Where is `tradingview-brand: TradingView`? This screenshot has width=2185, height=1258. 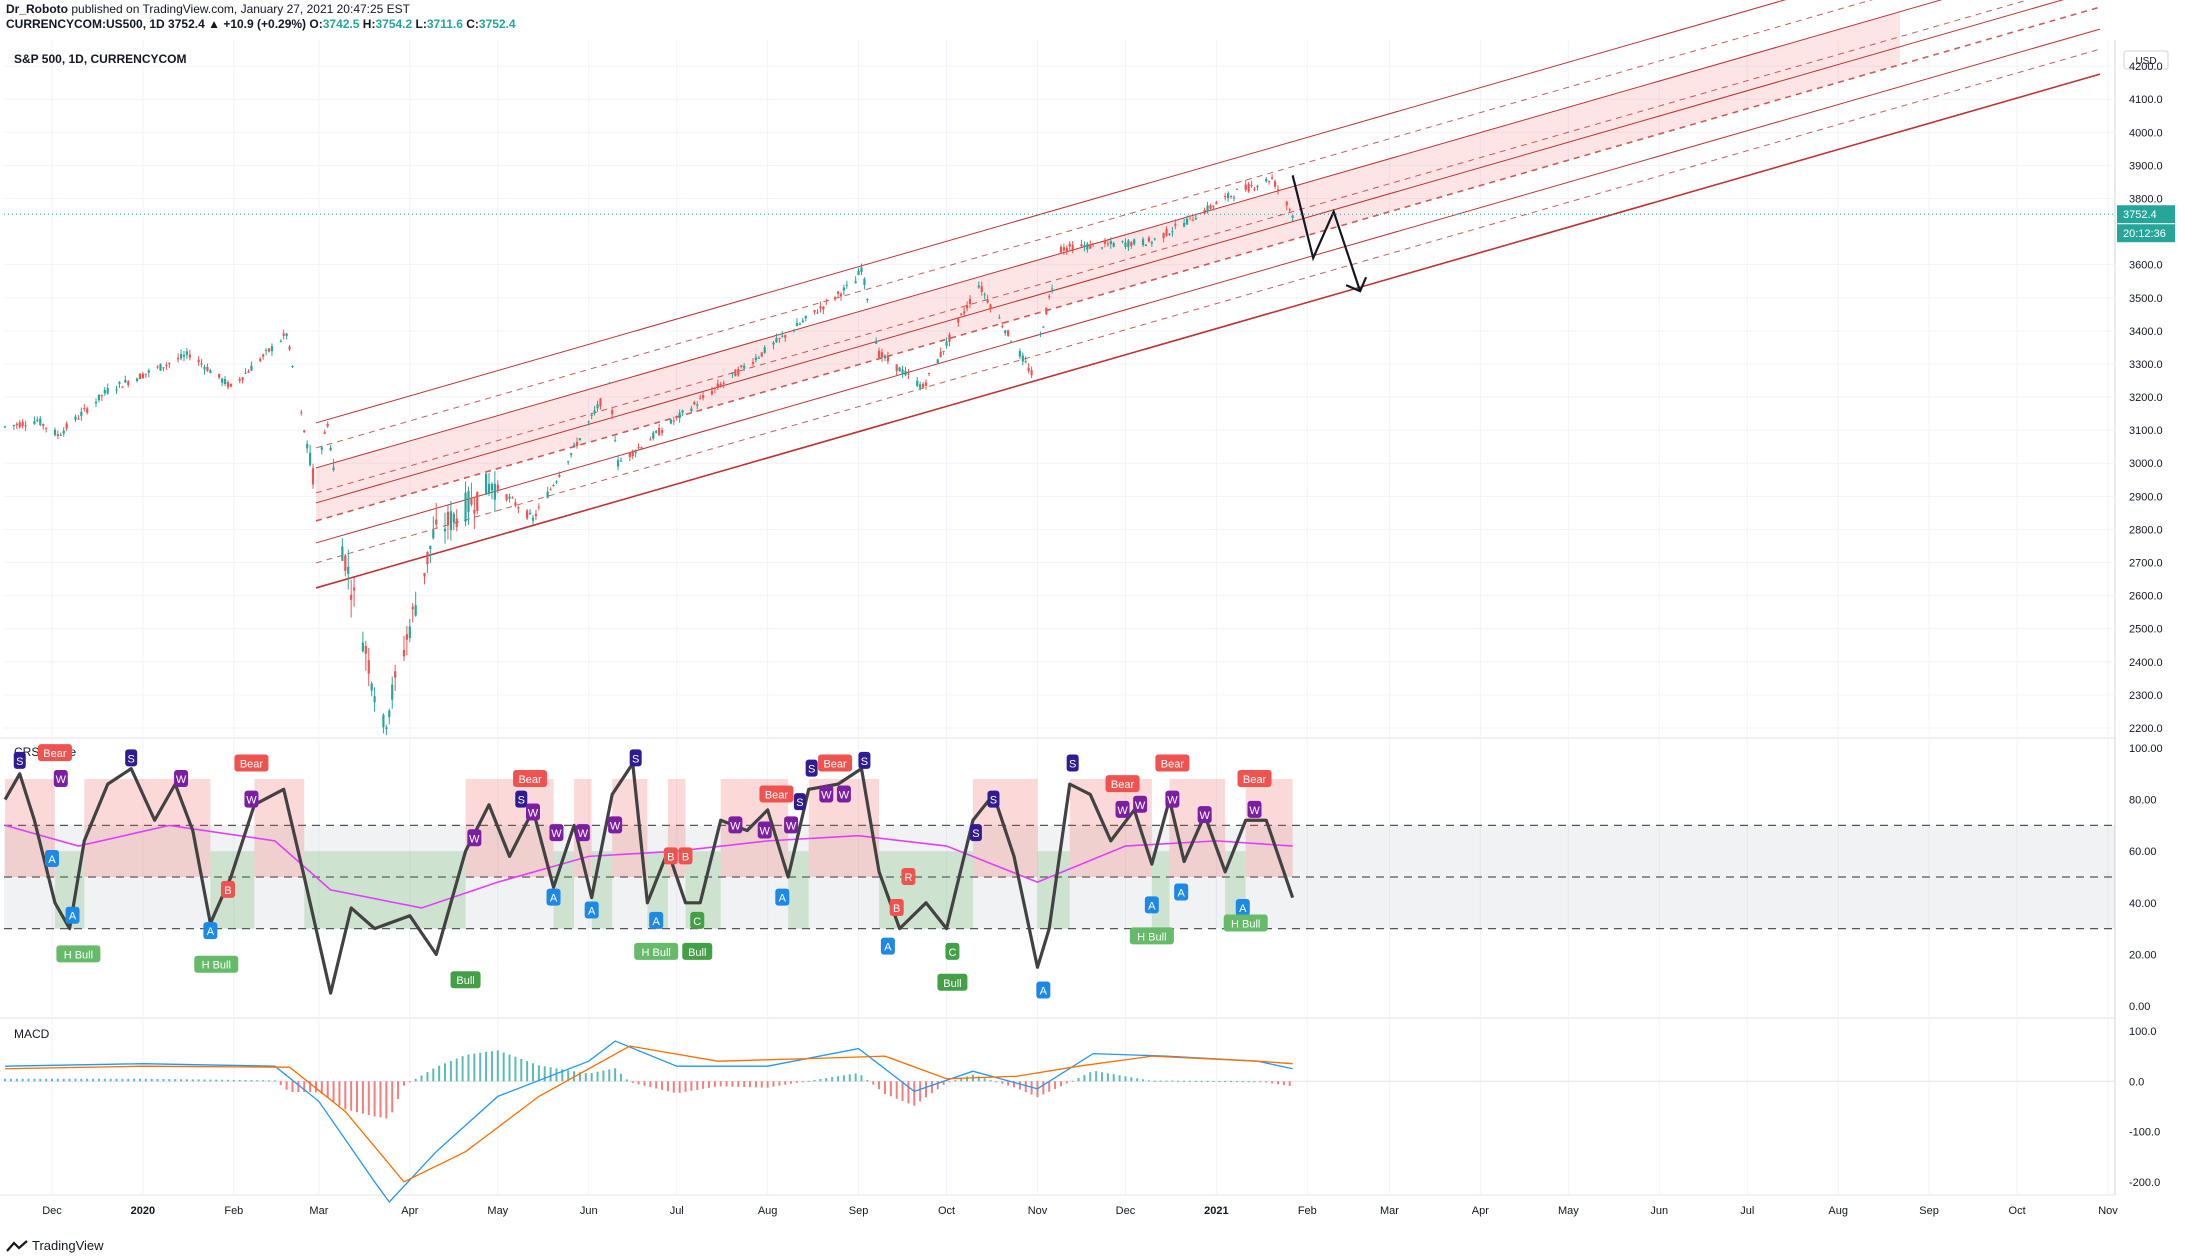
tradingview-brand: TradingView is located at coordinates (55, 1245).